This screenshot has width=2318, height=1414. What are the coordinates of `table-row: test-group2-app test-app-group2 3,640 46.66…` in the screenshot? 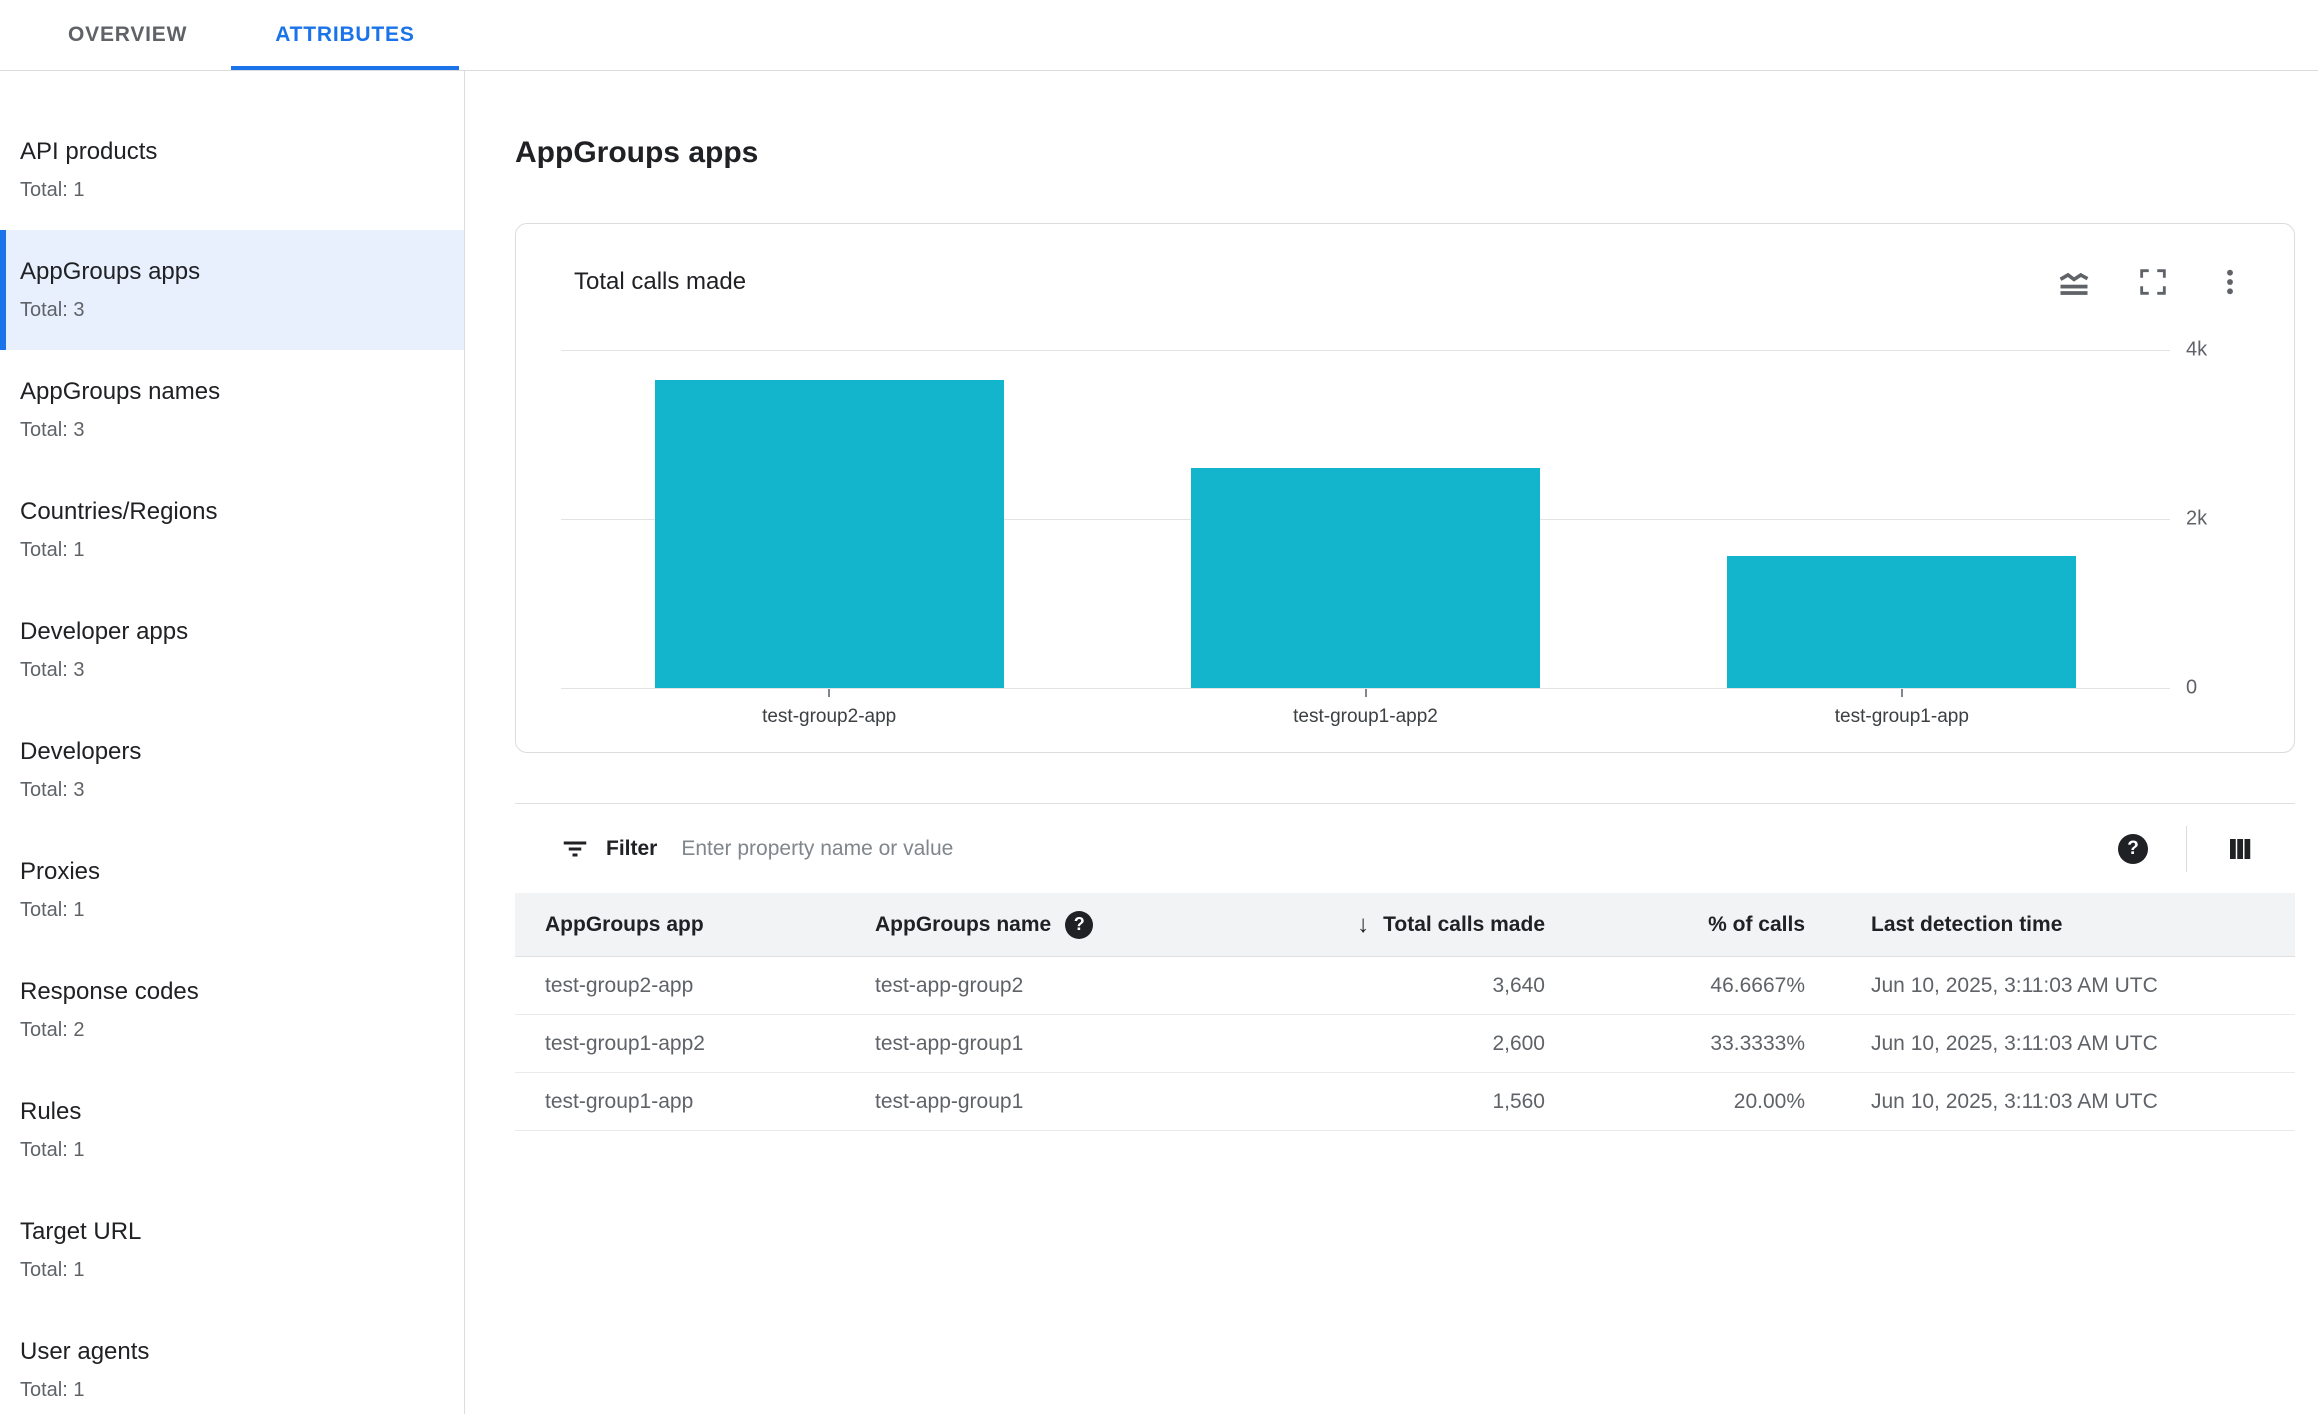 It's located at (1405, 986).